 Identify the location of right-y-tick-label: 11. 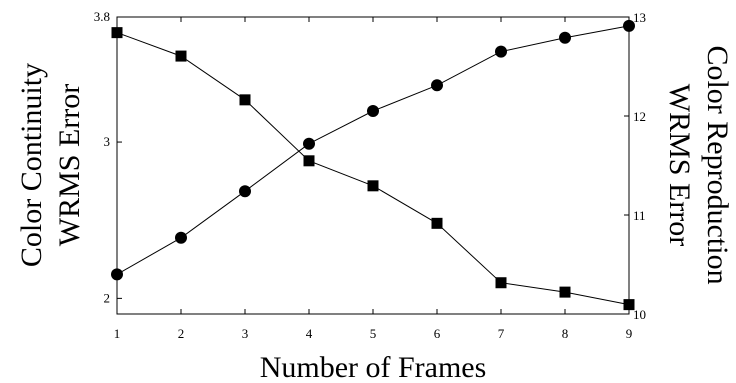
(639, 215).